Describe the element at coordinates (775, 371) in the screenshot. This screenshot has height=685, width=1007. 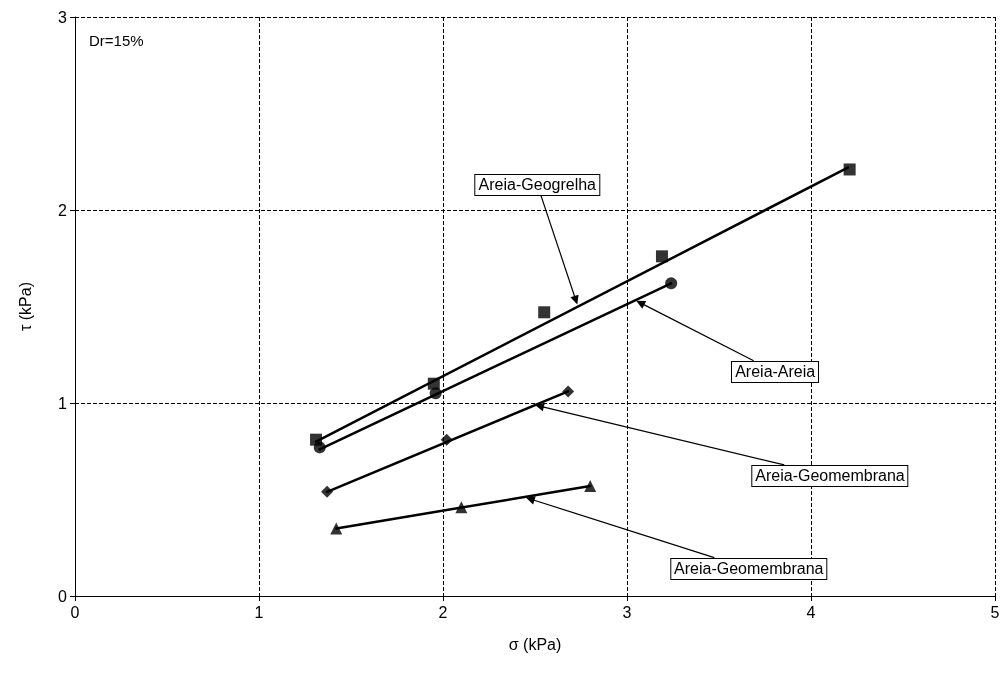
I see `annotation: Areia-Areia` at that location.